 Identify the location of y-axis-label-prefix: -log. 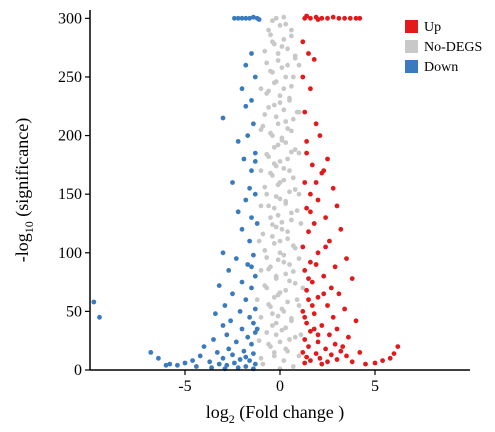
(22, 247).